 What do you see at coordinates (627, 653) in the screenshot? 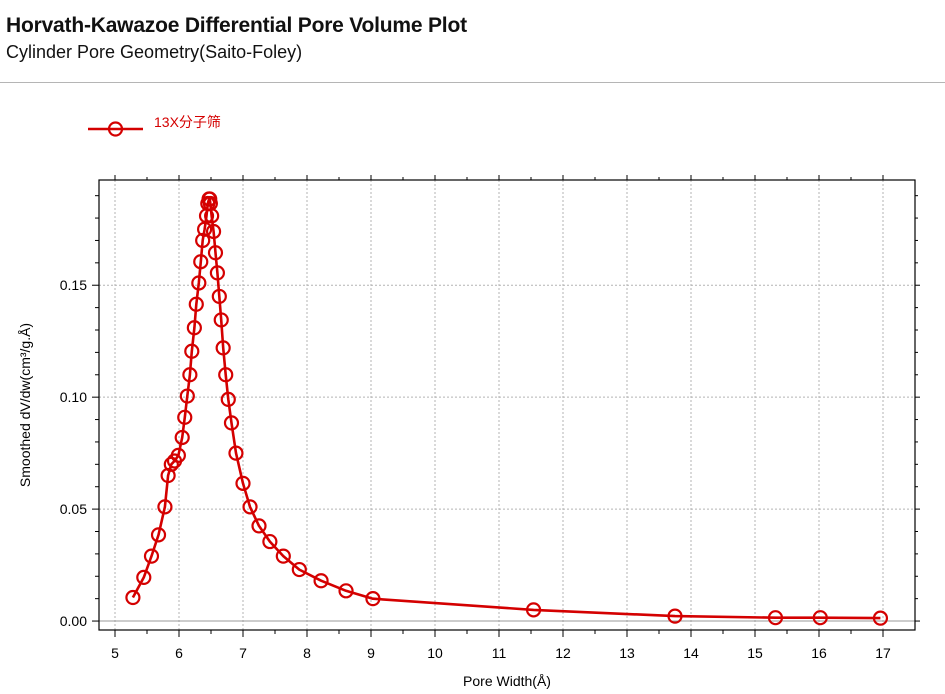
I see `x-tick-label: 13` at bounding box center [627, 653].